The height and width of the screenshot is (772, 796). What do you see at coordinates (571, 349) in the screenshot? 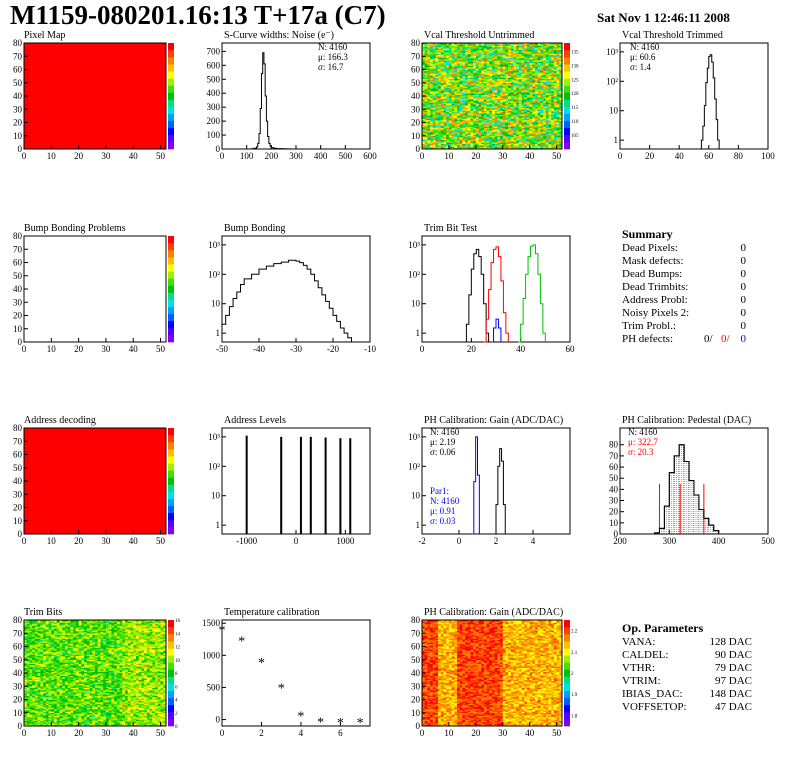
I see `x-tick-label: 60` at bounding box center [571, 349].